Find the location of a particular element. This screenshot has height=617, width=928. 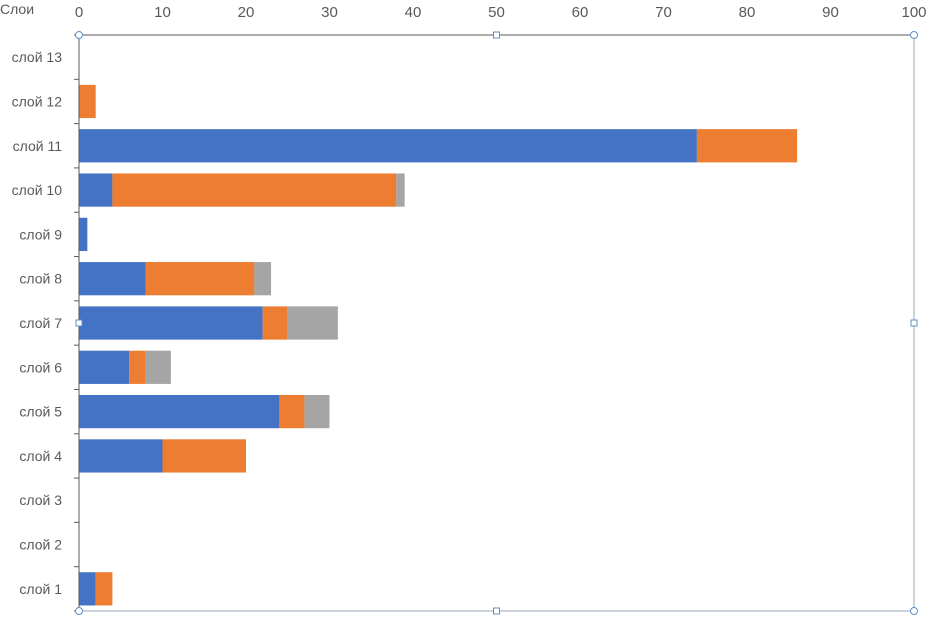

category-label: слой 10 is located at coordinates (37, 190).